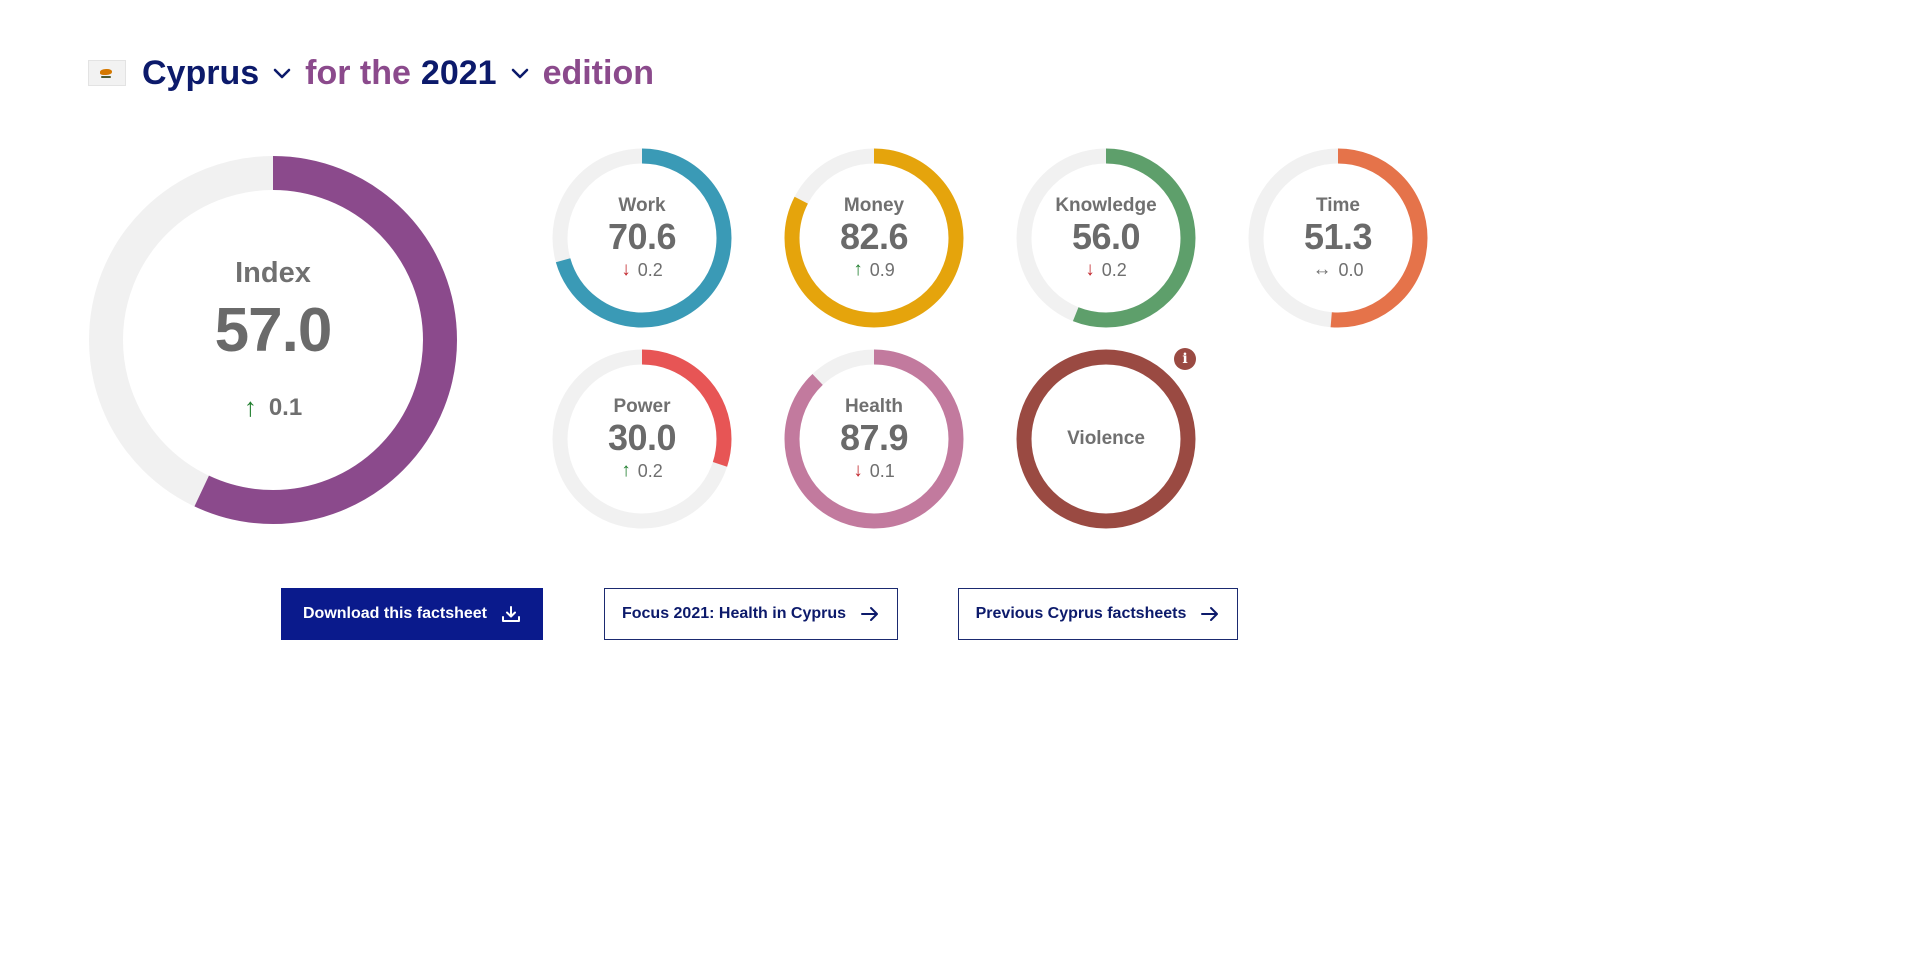 The height and width of the screenshot is (976, 1922). I want to click on arrow-horizontal-icon: ↔, so click(1322, 269).